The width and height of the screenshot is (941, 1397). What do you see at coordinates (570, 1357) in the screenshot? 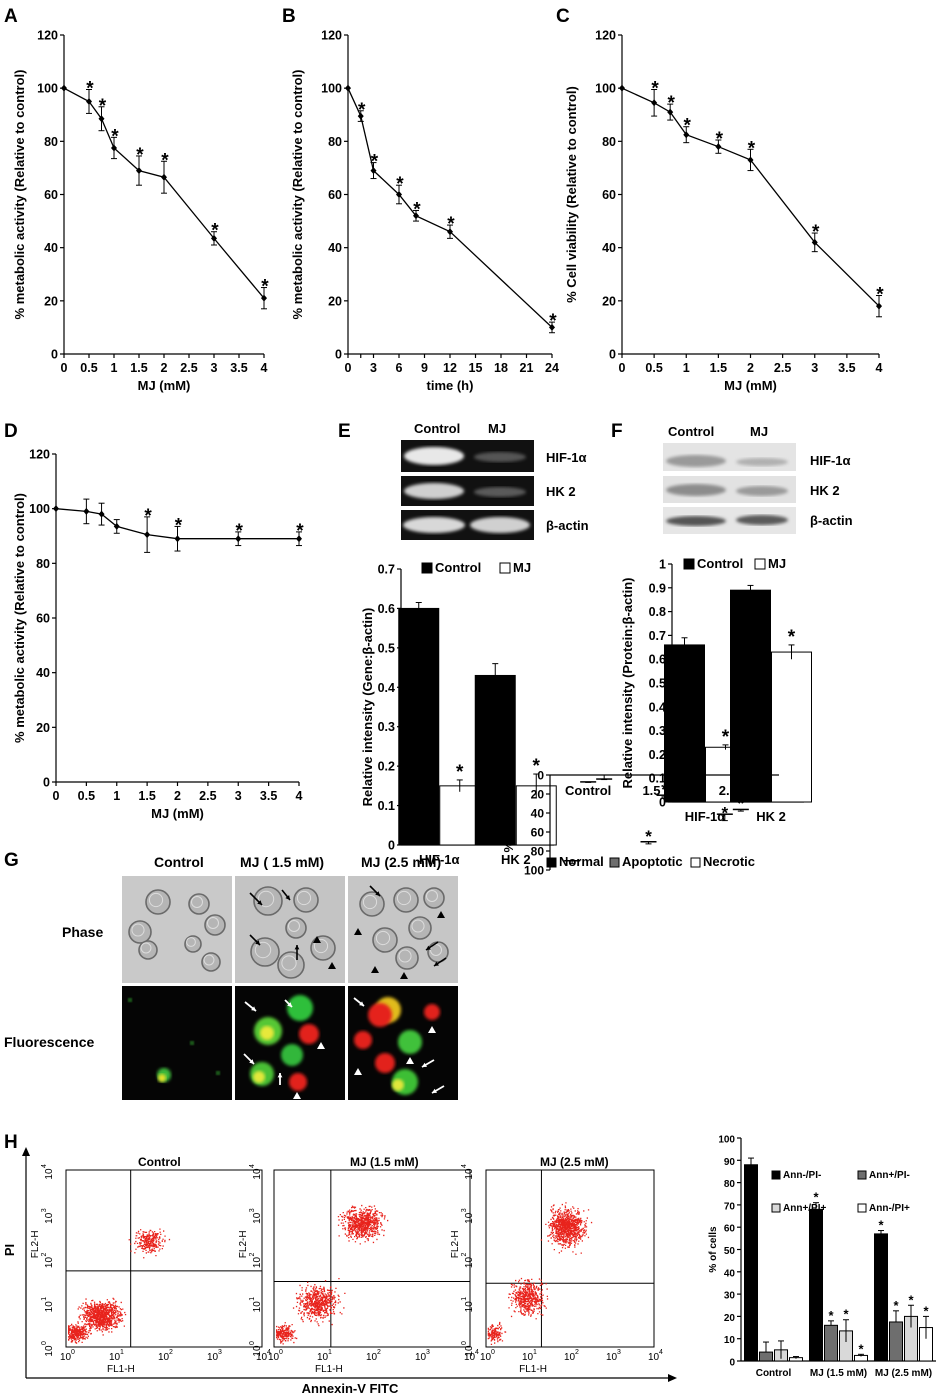
I see `flow-plot-2-x-decade-2: 10` at bounding box center [570, 1357].